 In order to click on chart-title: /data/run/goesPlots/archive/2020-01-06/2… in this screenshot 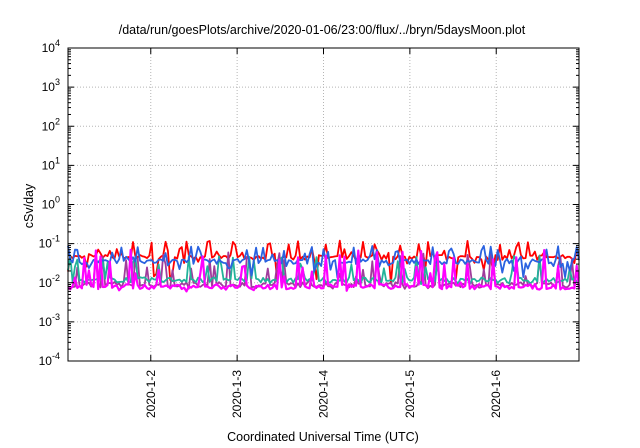, I will do `click(322, 30)`.